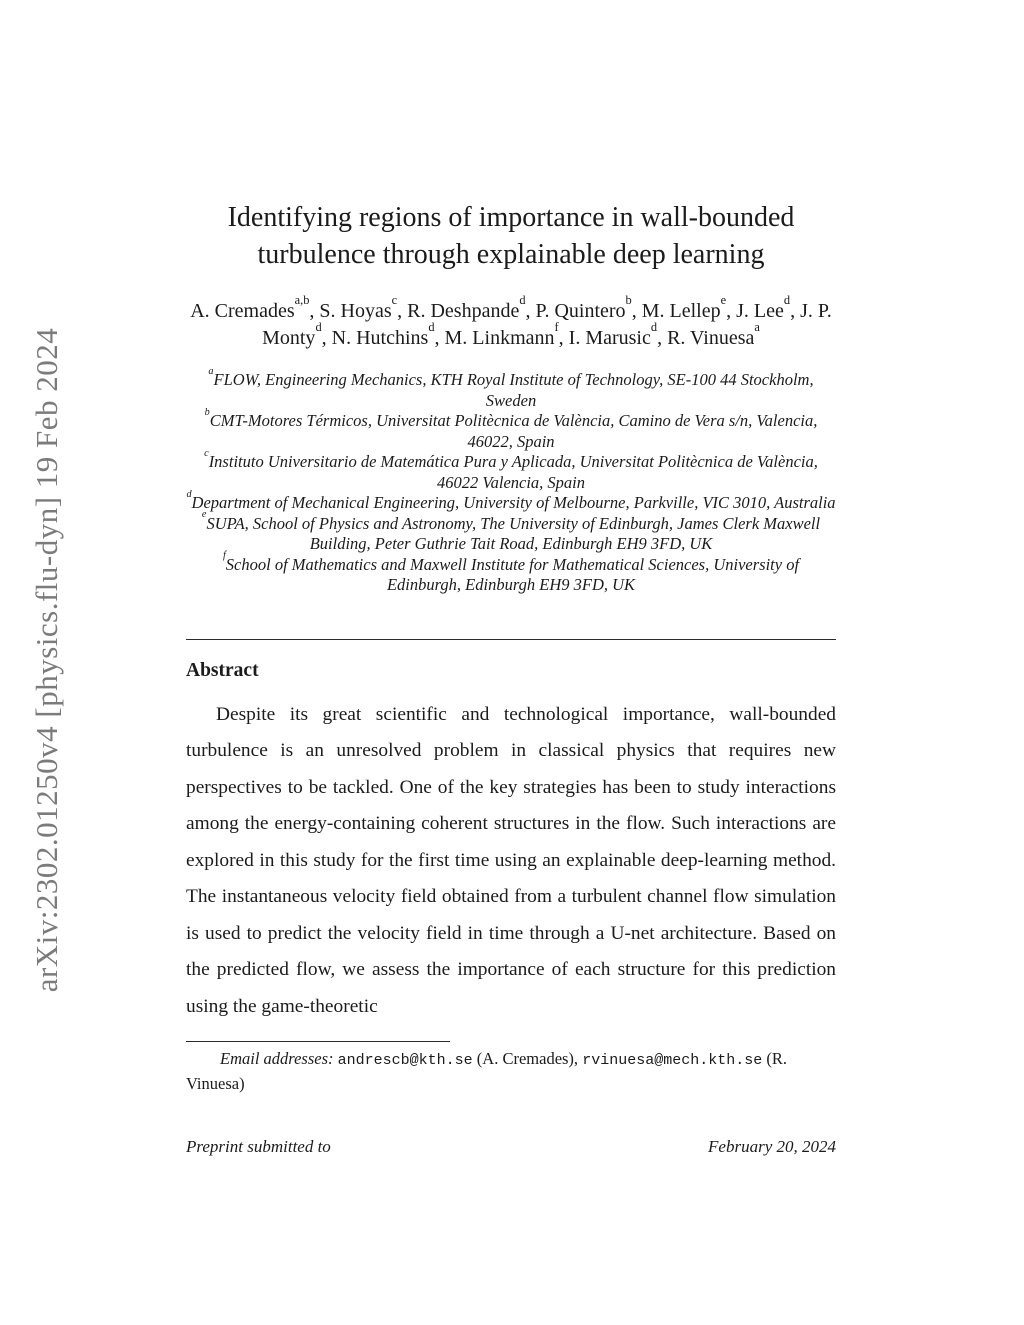  What do you see at coordinates (252, 307) in the screenshot?
I see `author-name: A. Cremadesa,b,` at bounding box center [252, 307].